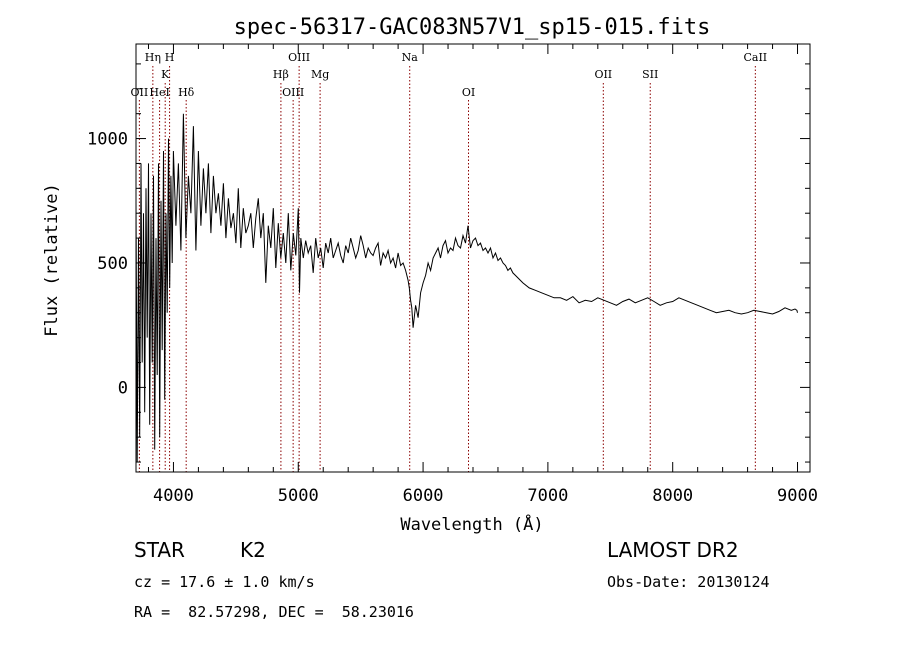 Image resolution: width=900 pixels, height=649 pixels. I want to click on spectral-line-label-8: OIII, so click(299, 57).